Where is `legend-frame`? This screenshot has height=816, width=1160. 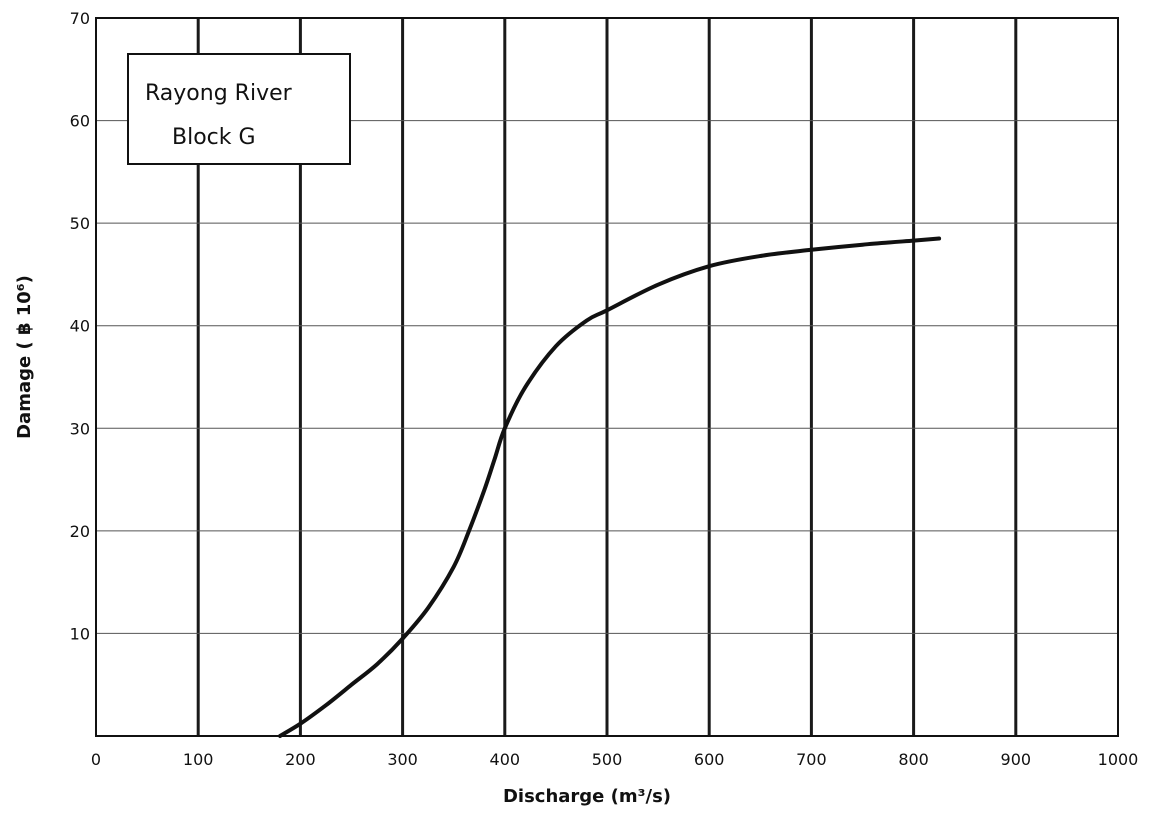 legend-frame is located at coordinates (239, 109).